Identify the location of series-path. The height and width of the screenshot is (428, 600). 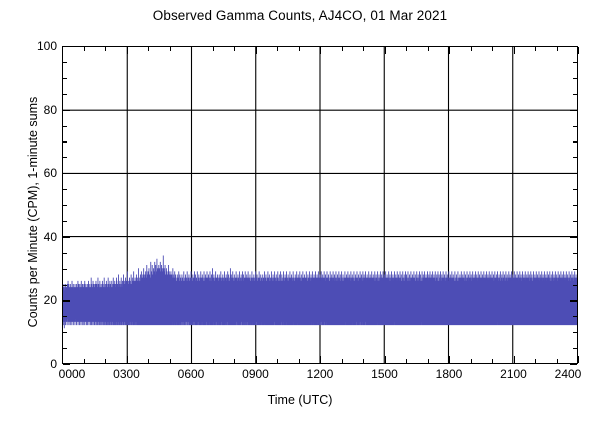
(320, 292).